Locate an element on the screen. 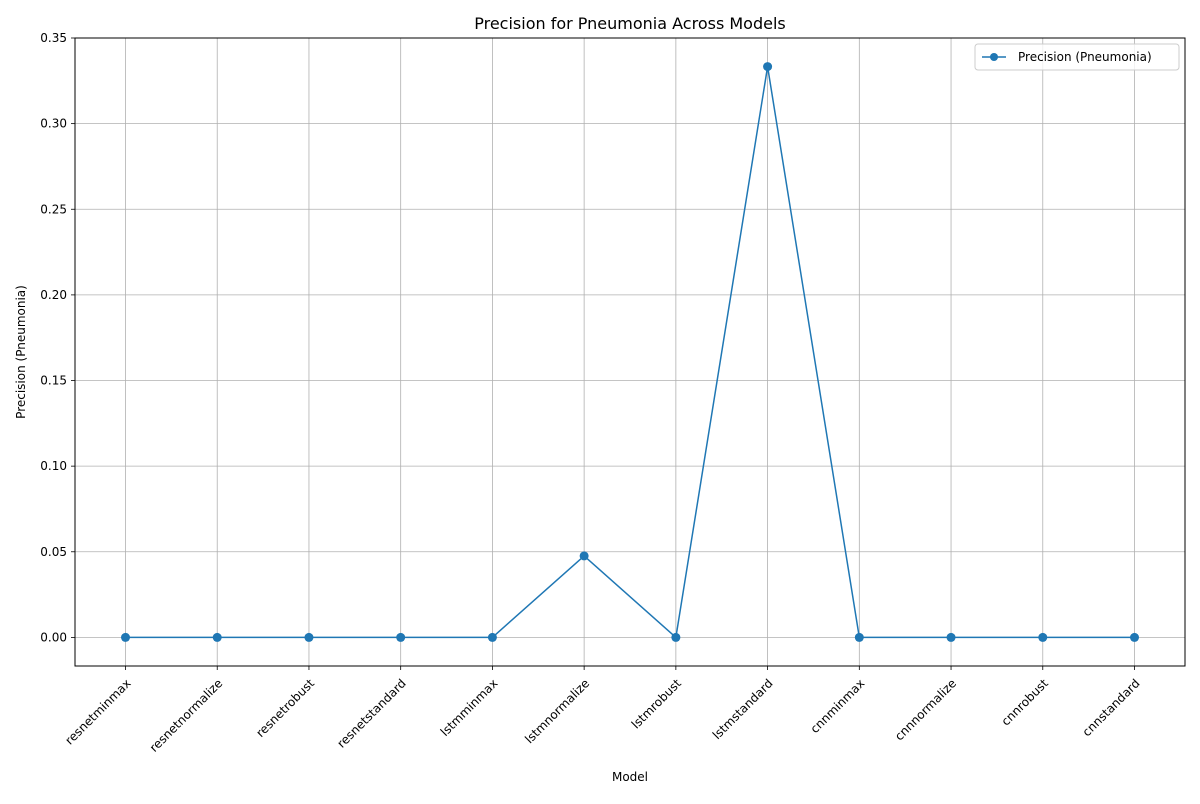  legend: Precision (Pneumonia) is located at coordinates (1077, 57).